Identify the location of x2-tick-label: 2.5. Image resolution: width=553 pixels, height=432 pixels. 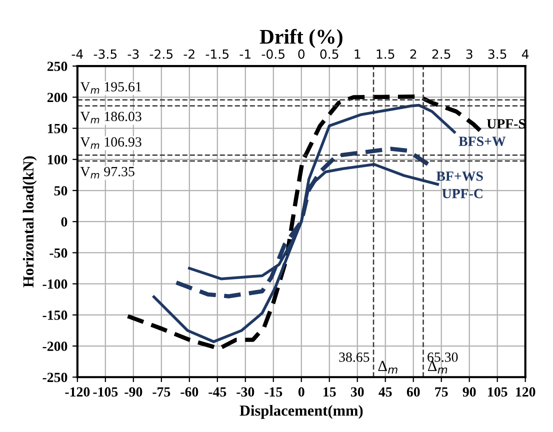
(441, 54).